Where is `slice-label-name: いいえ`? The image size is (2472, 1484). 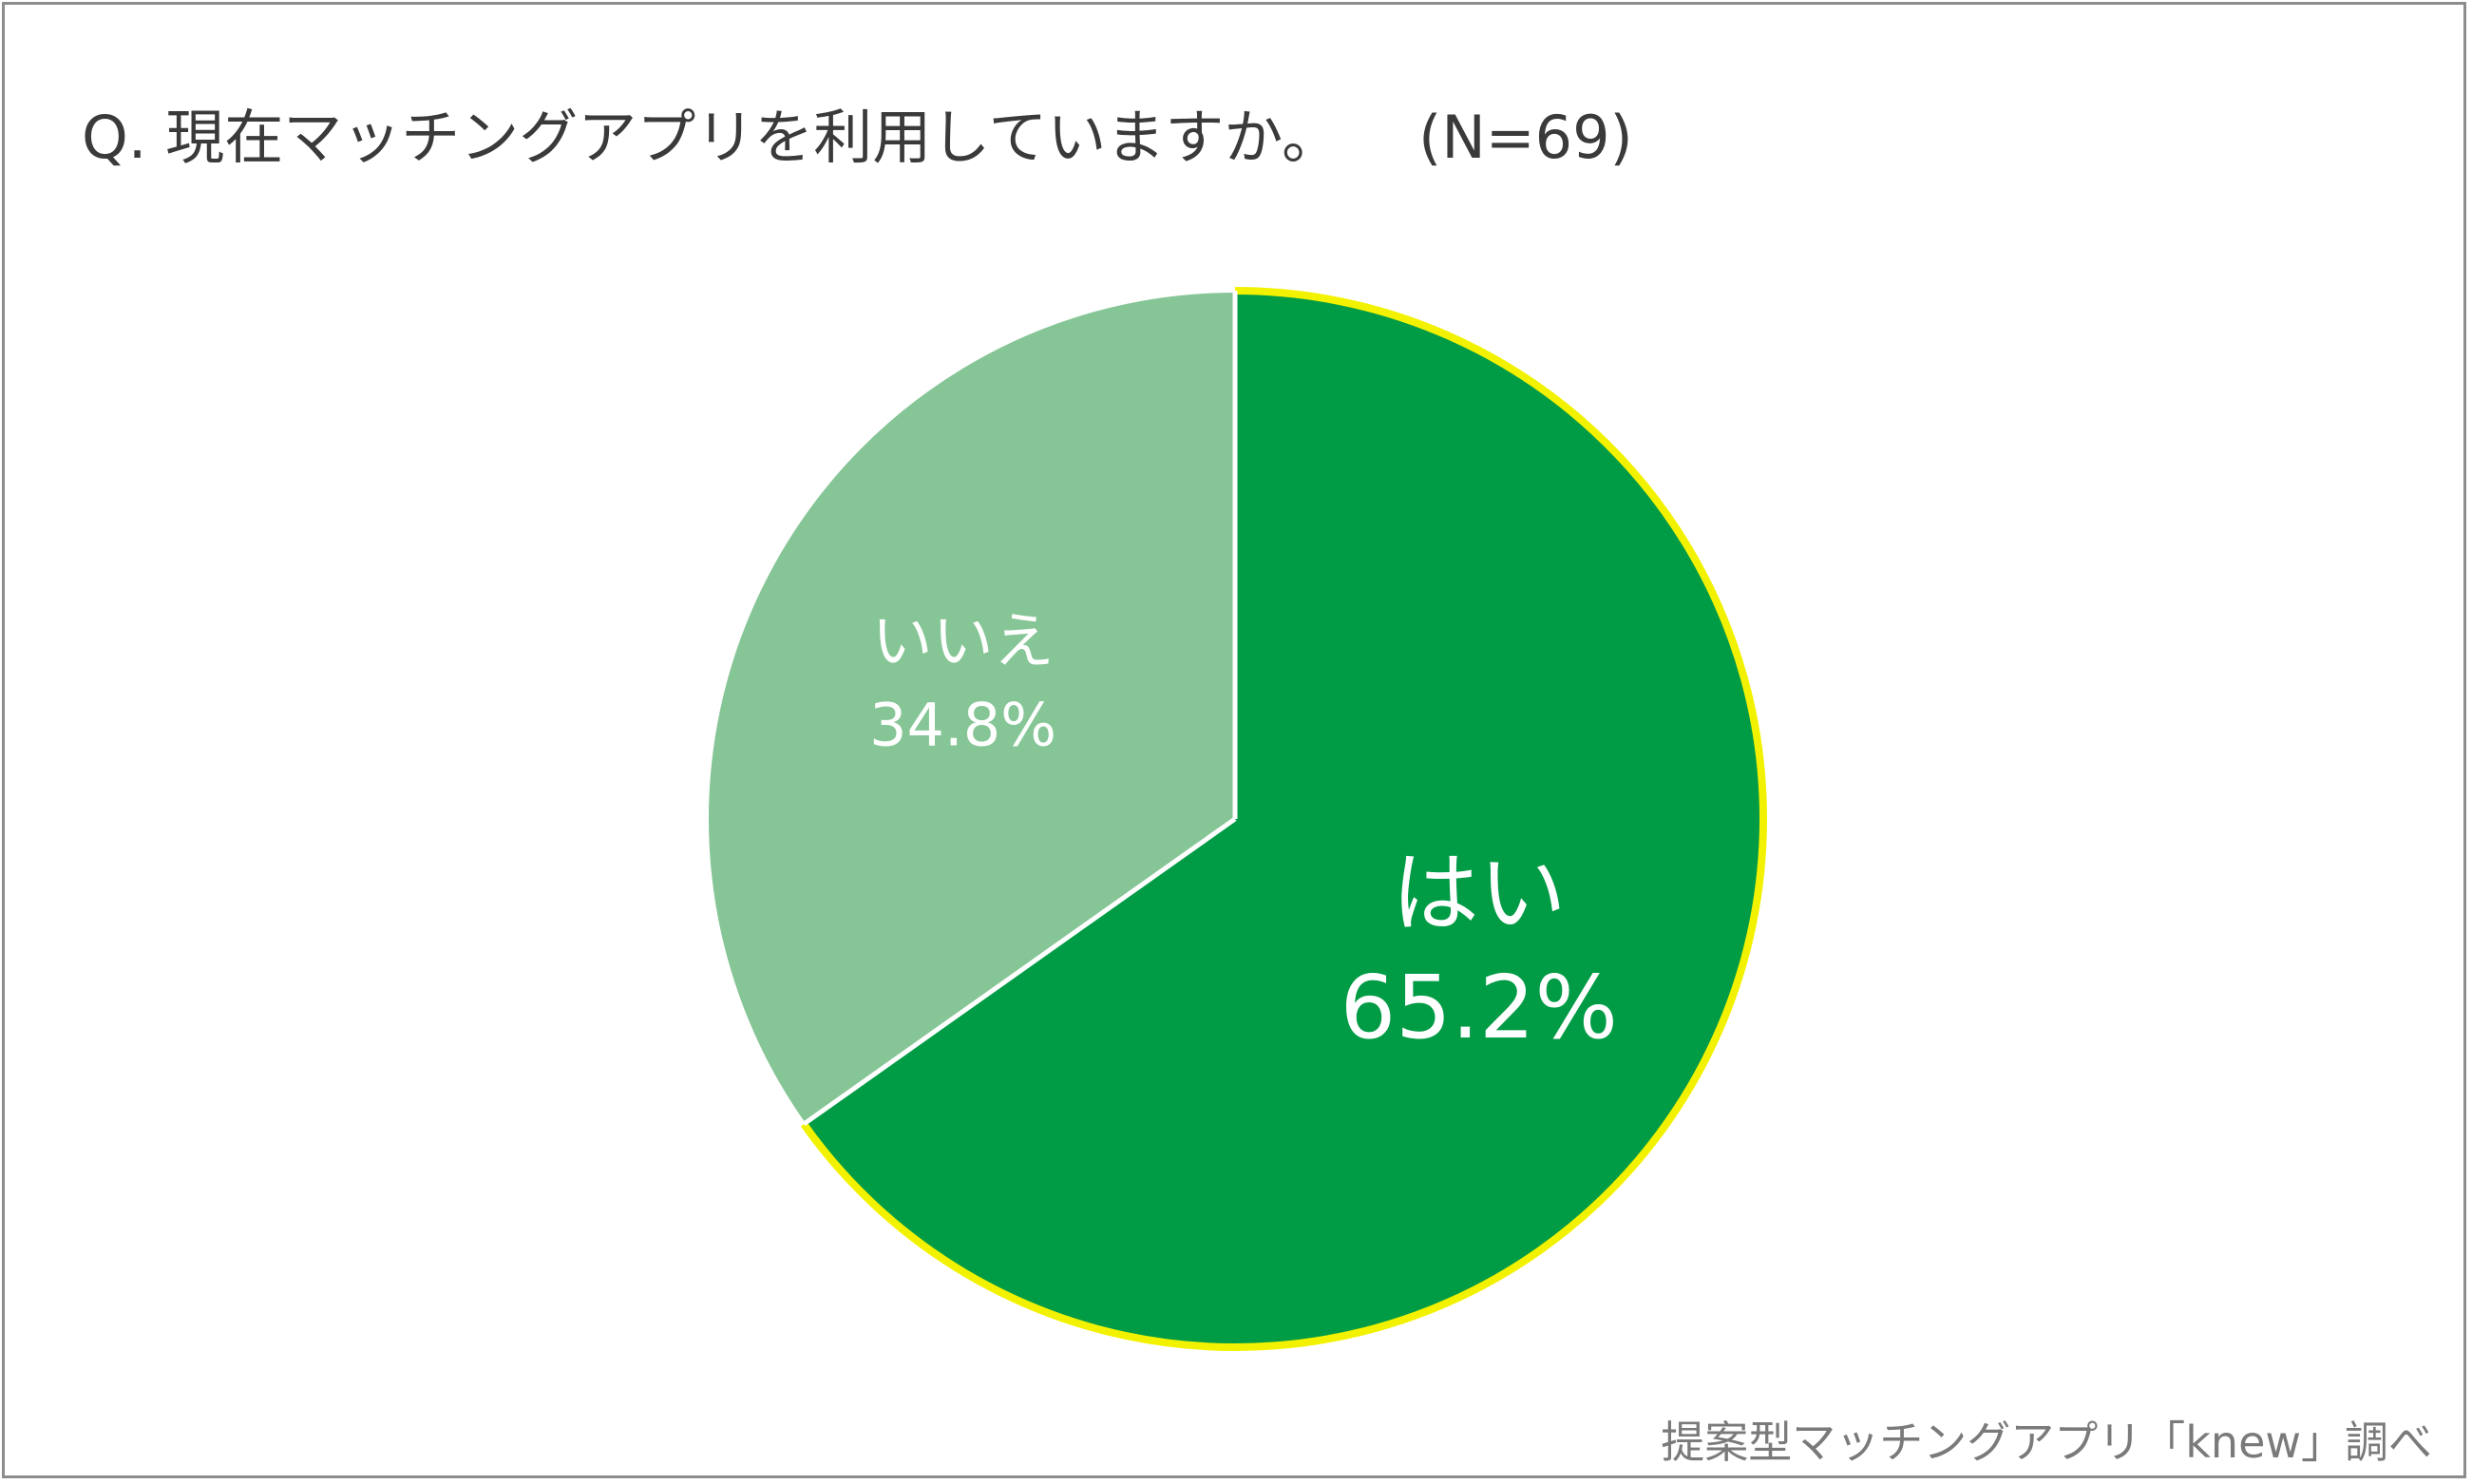 slice-label-name: いいえ is located at coordinates (963, 642).